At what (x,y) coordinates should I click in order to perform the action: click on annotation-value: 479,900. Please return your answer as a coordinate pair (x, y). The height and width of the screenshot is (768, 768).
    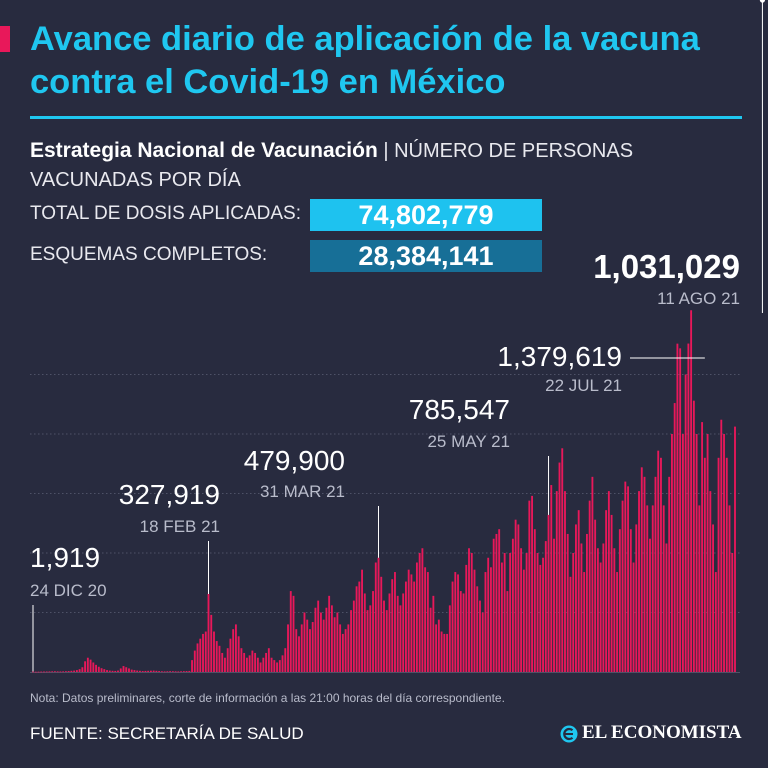
    Looking at the image, I should click on (294, 460).